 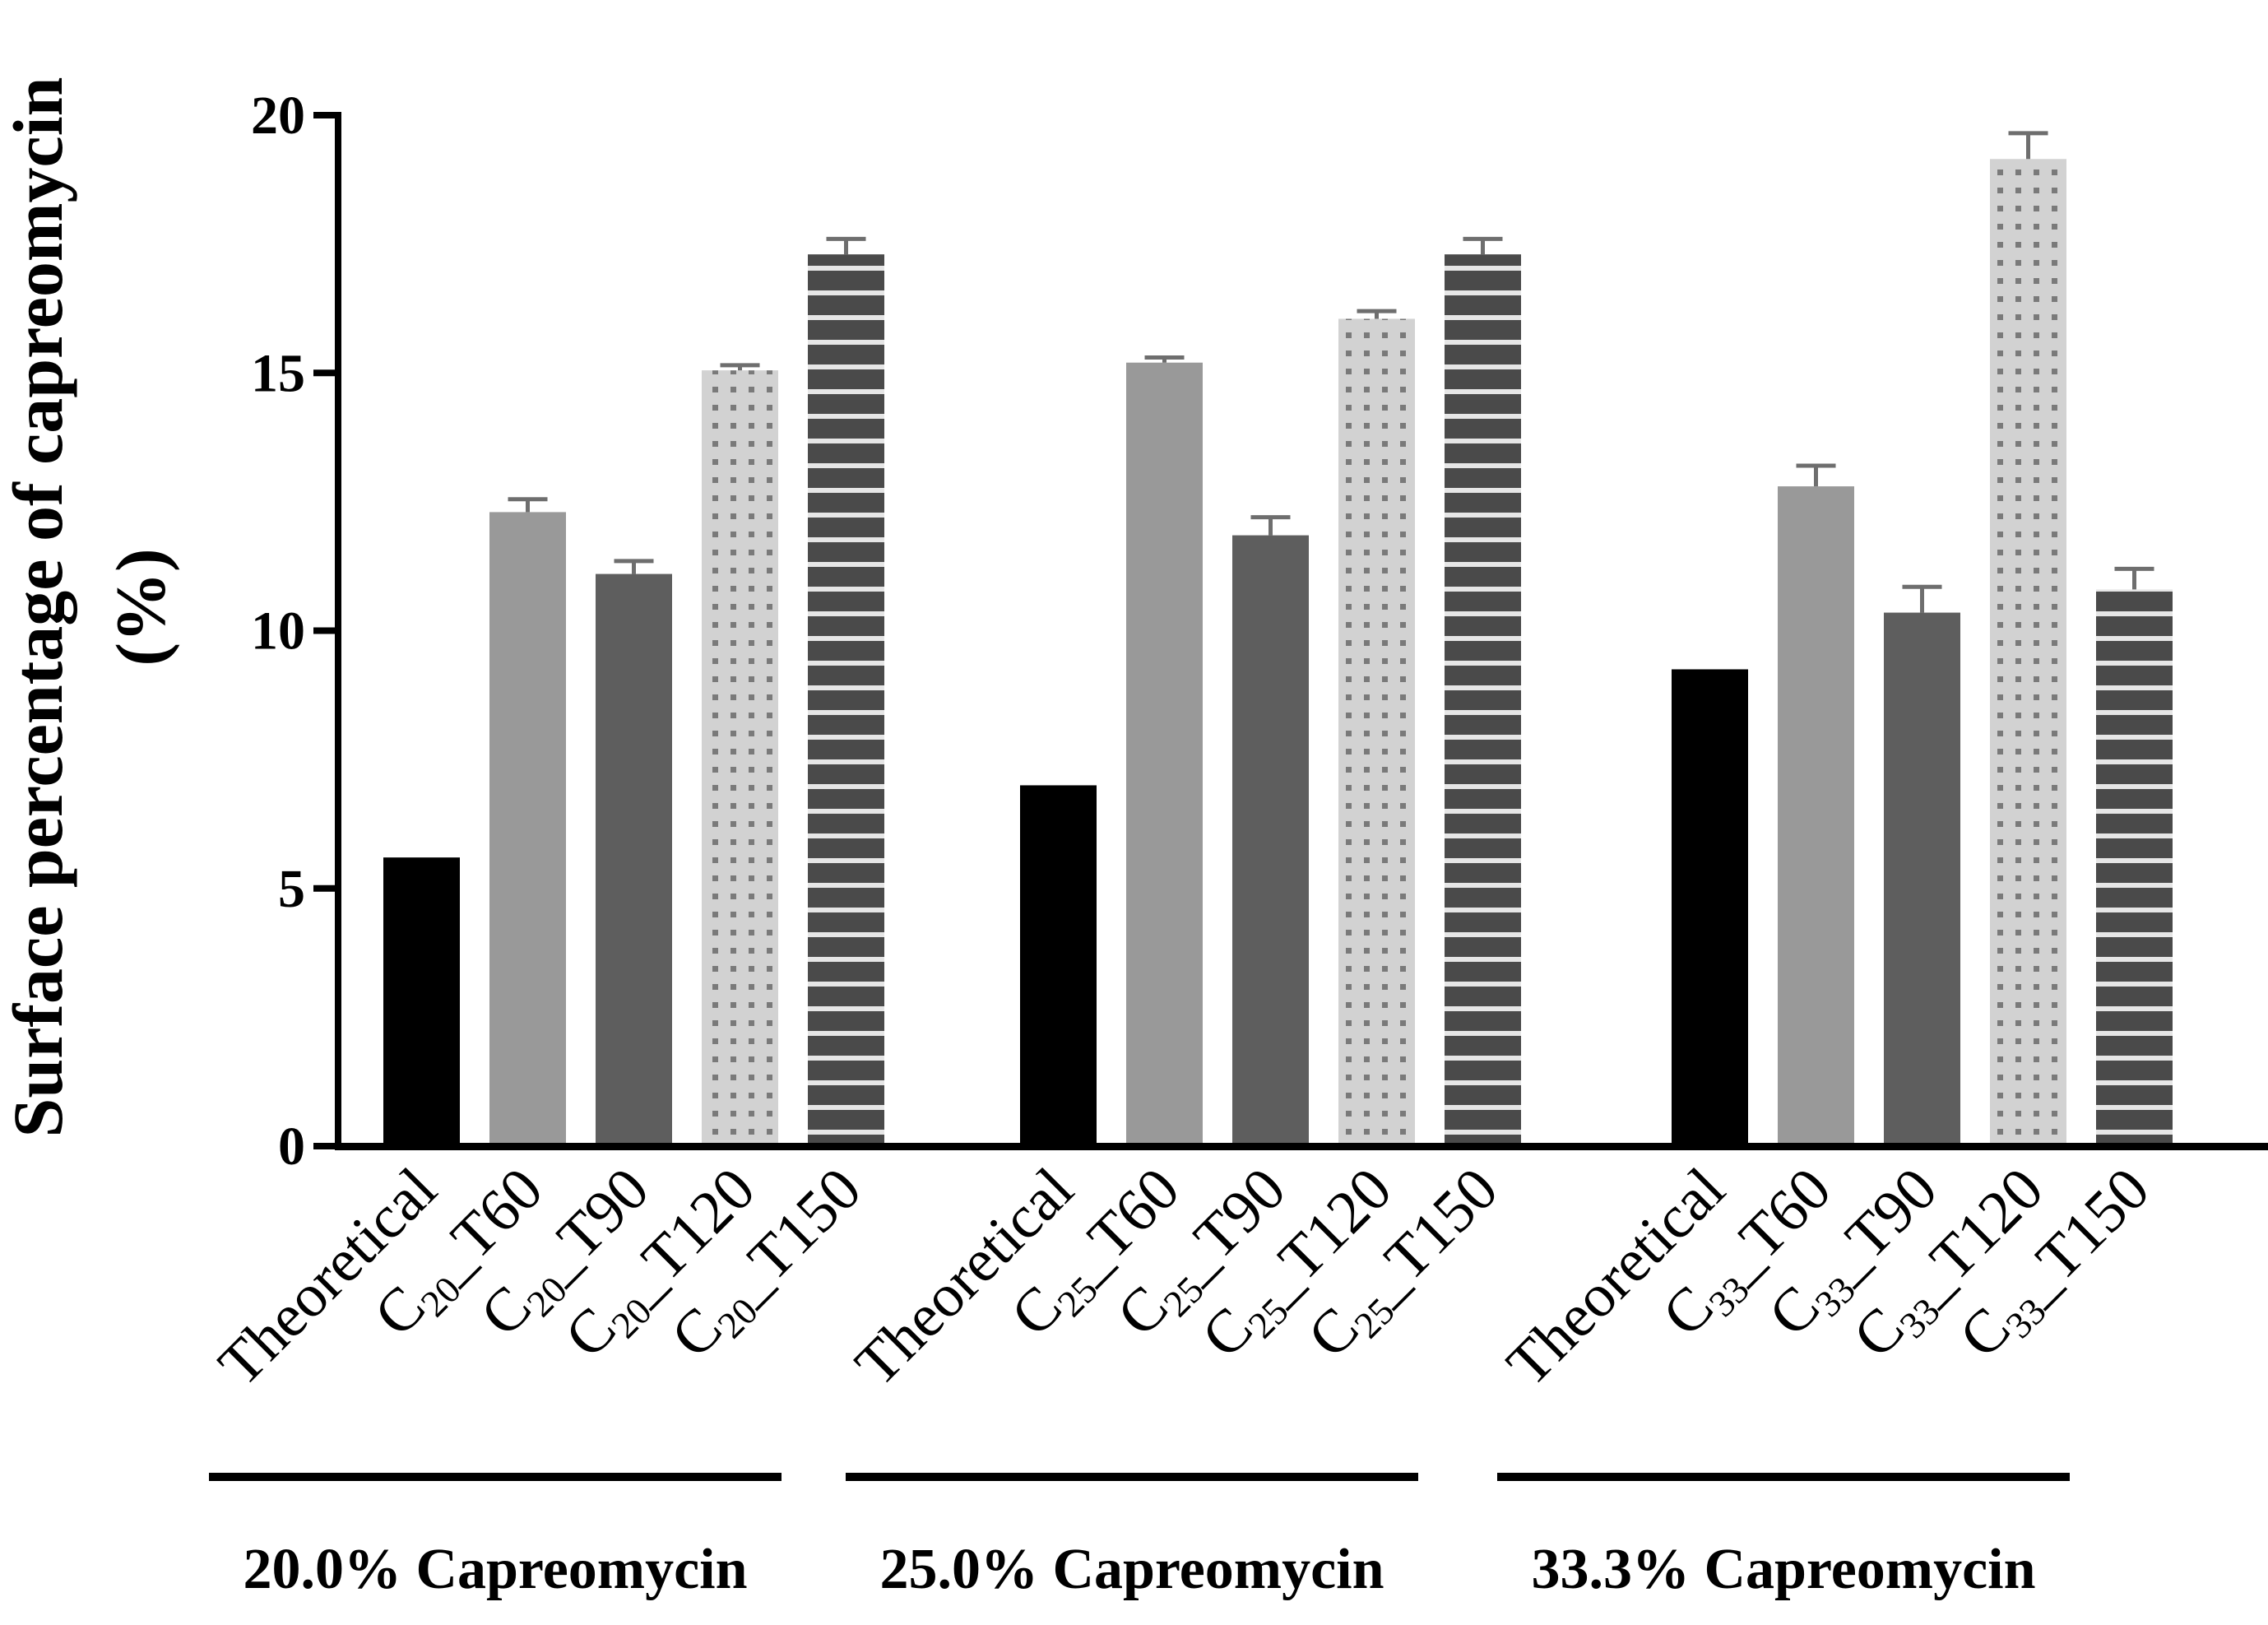 What do you see at coordinates (527, 829) in the screenshot?
I see `bar-c20-t60-g1` at bounding box center [527, 829].